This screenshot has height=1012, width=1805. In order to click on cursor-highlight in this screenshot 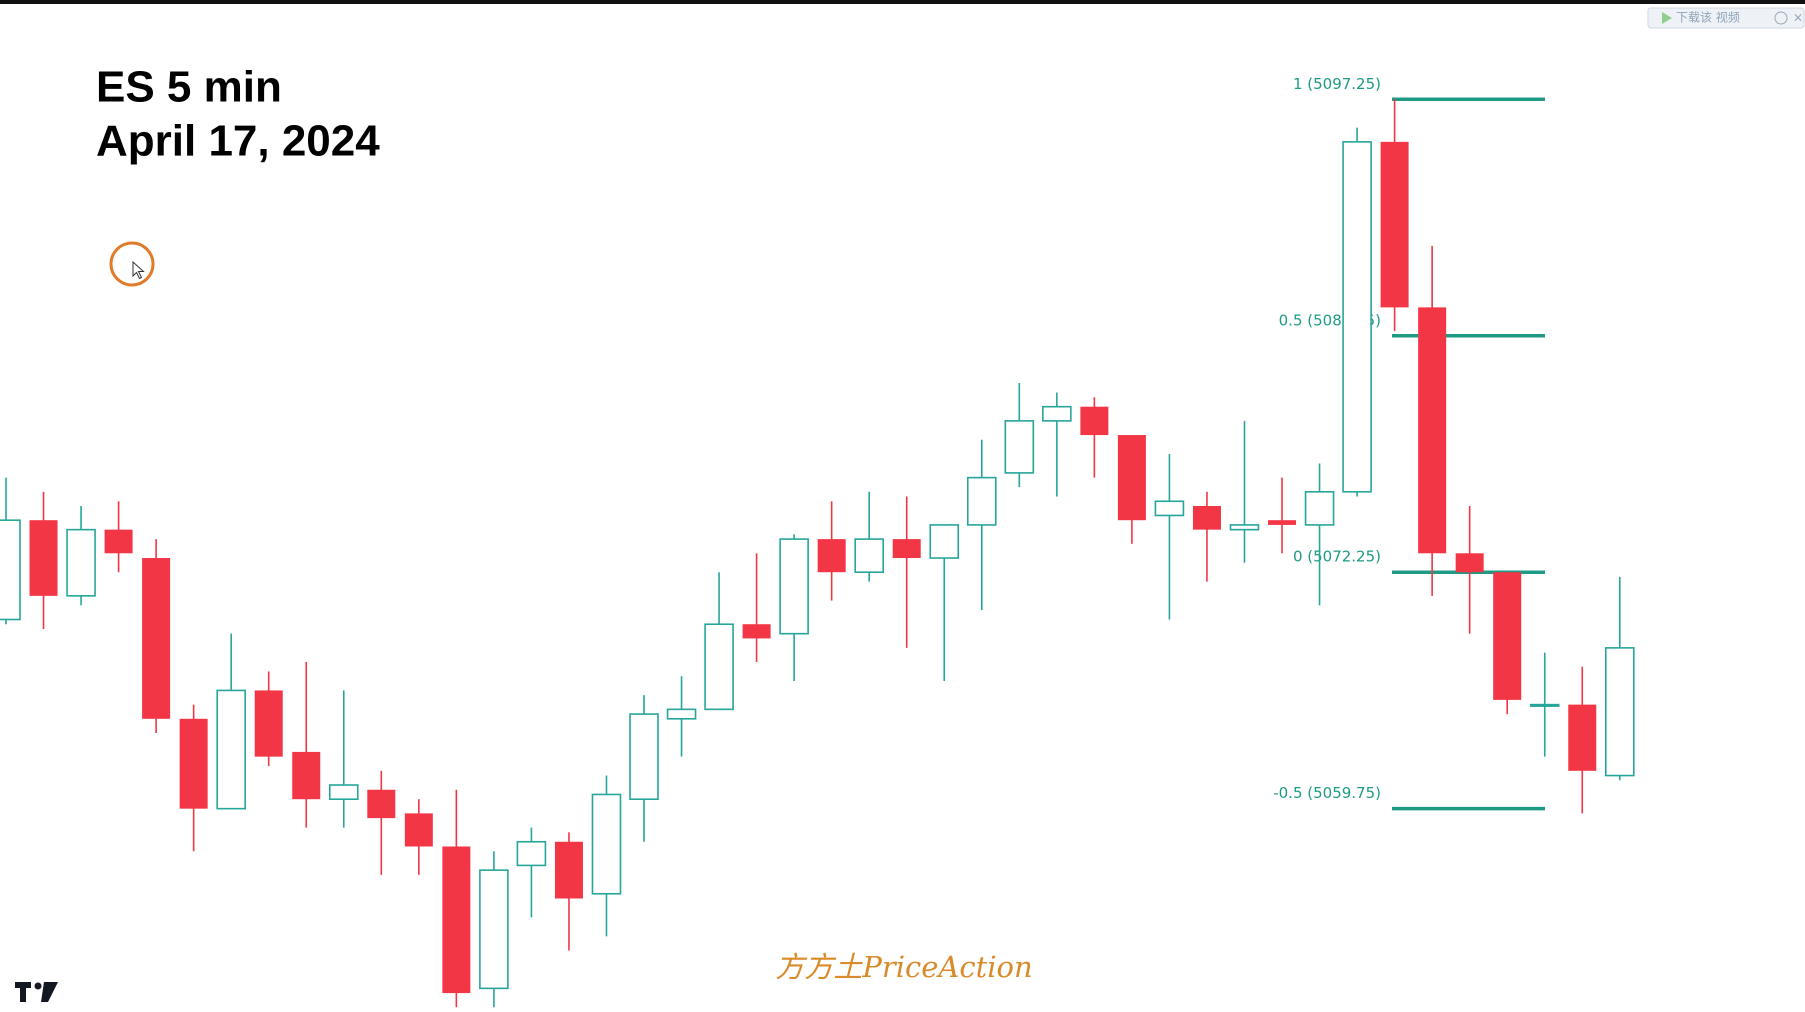, I will do `click(132, 264)`.